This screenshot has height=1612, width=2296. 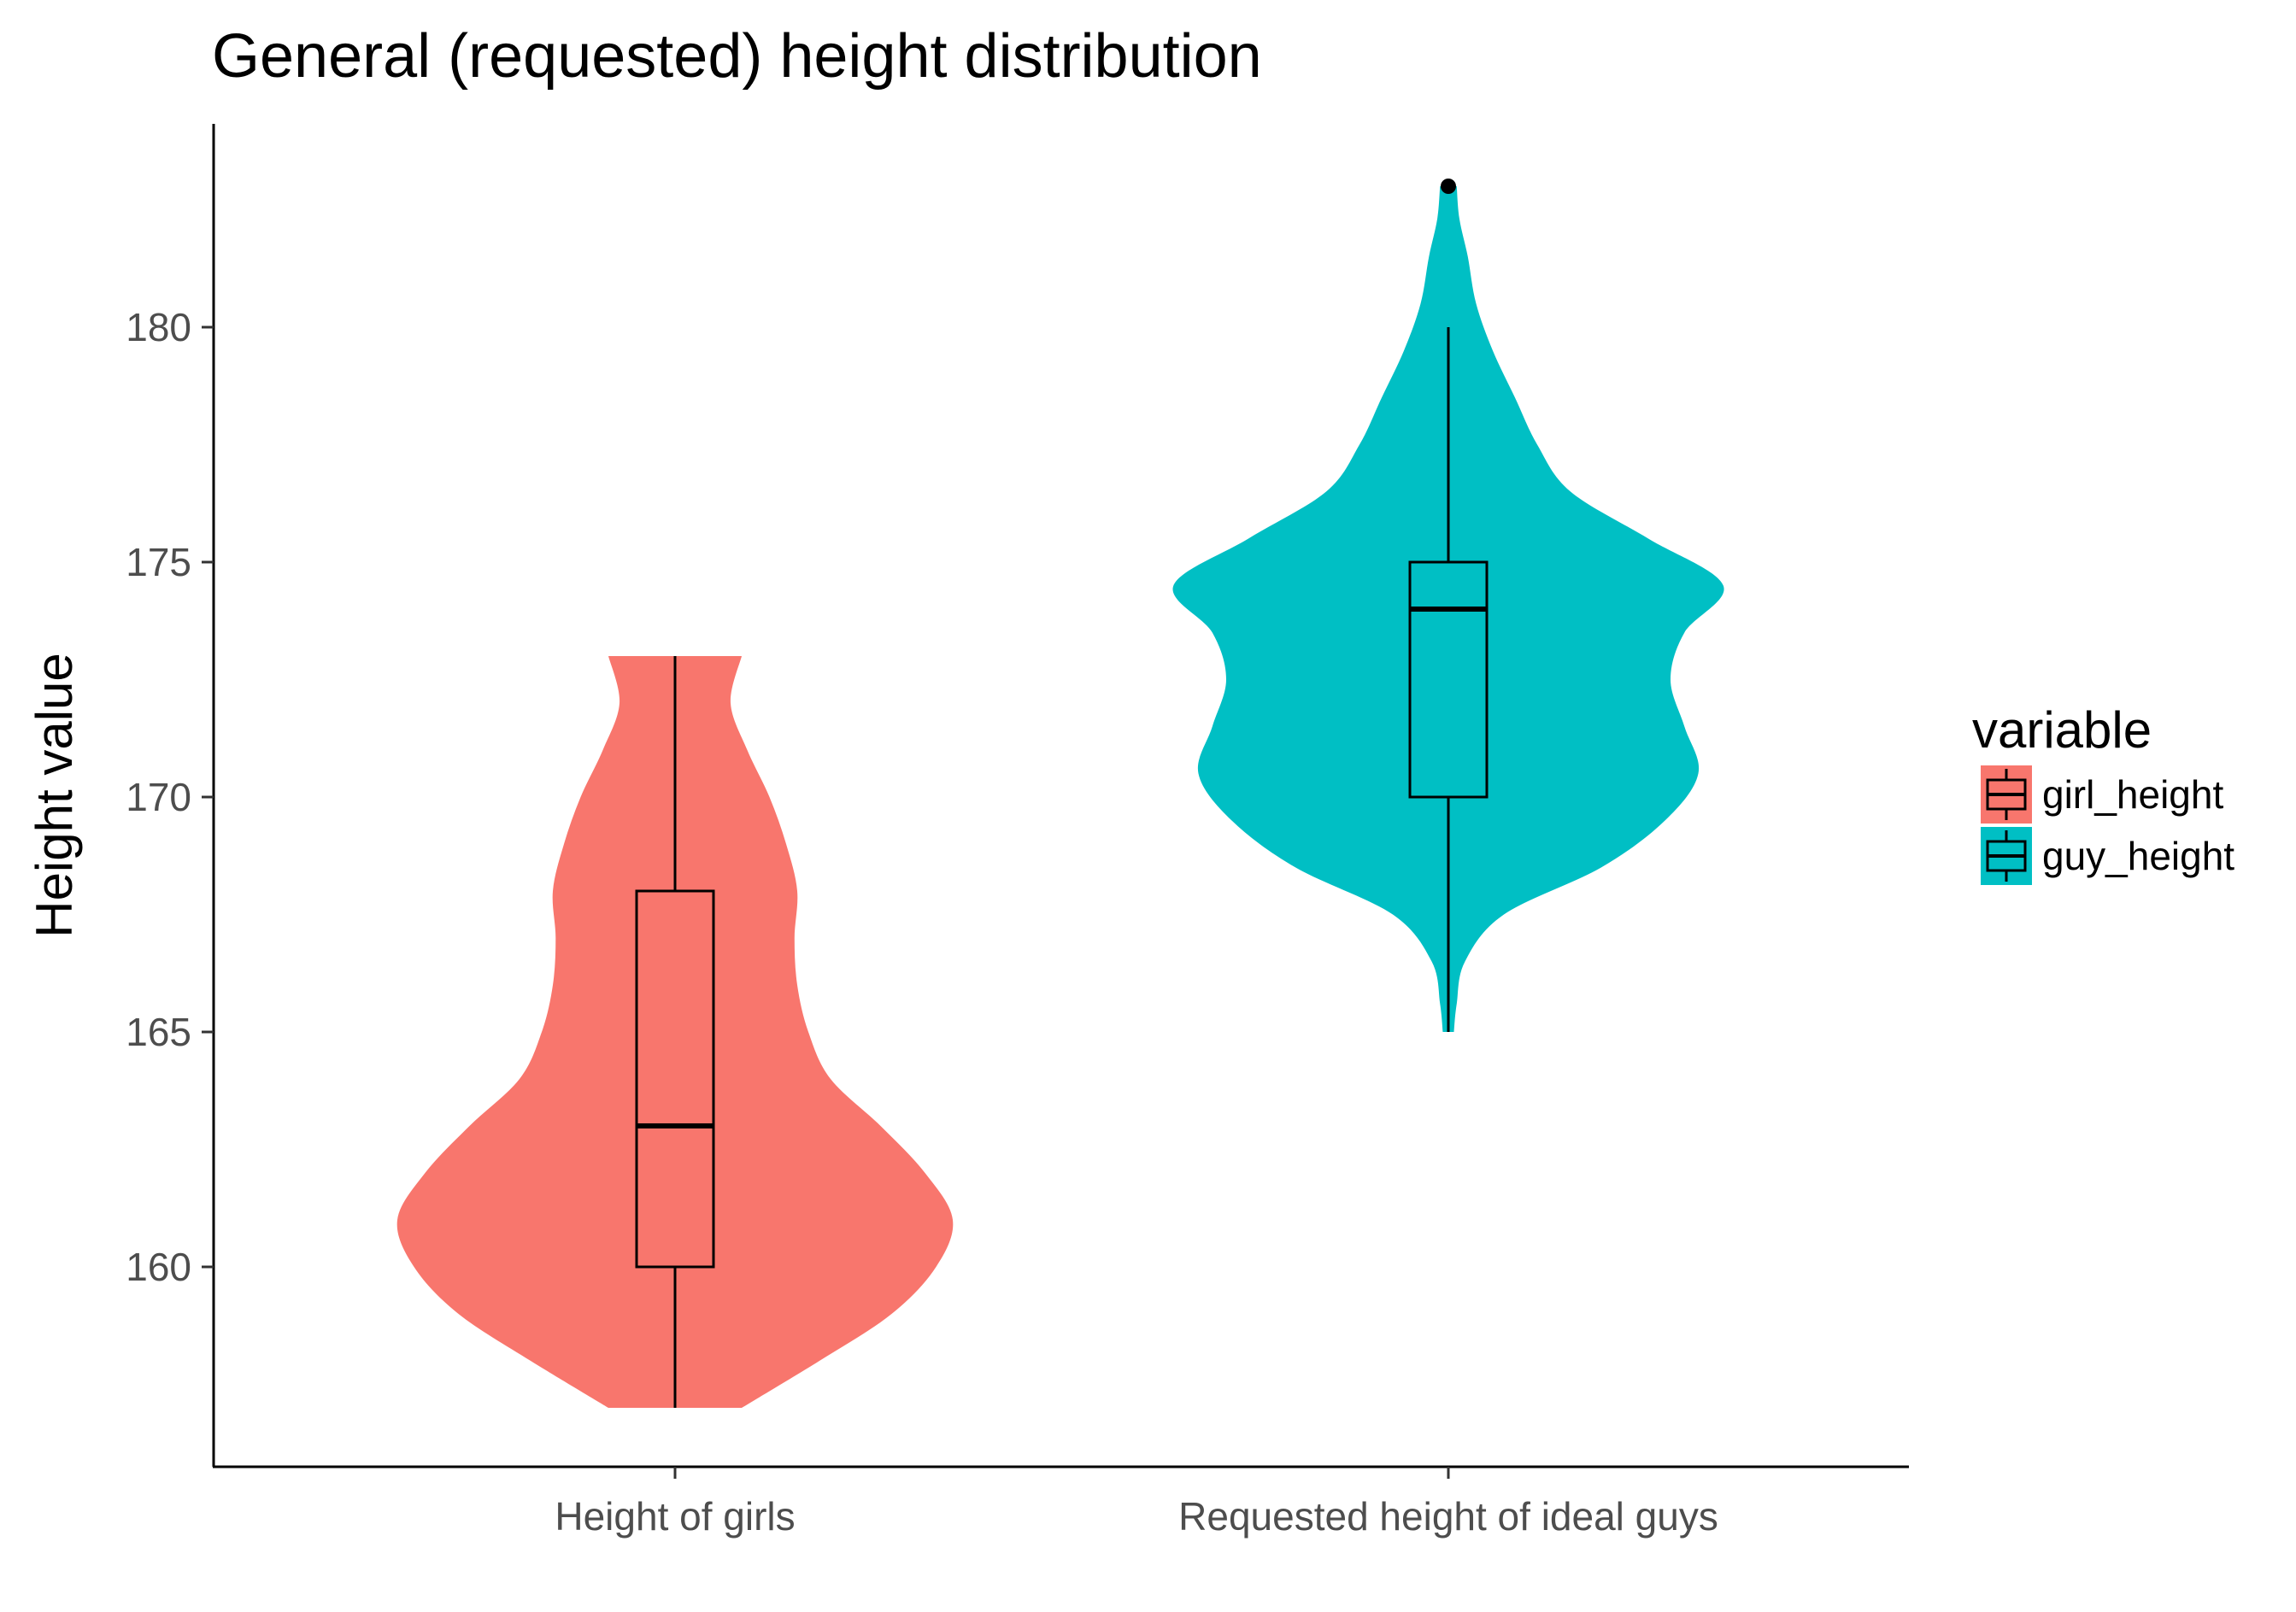 I want to click on legend-item-guy_height: guy_height, so click(x=2107, y=856).